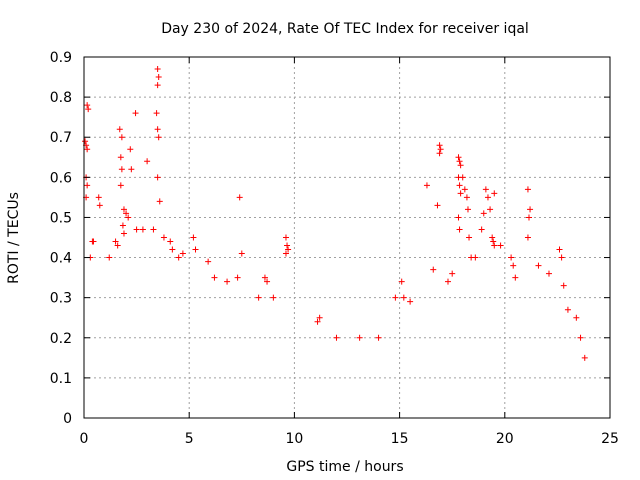  What do you see at coordinates (294, 439) in the screenshot?
I see `x-tick-label: 10` at bounding box center [294, 439].